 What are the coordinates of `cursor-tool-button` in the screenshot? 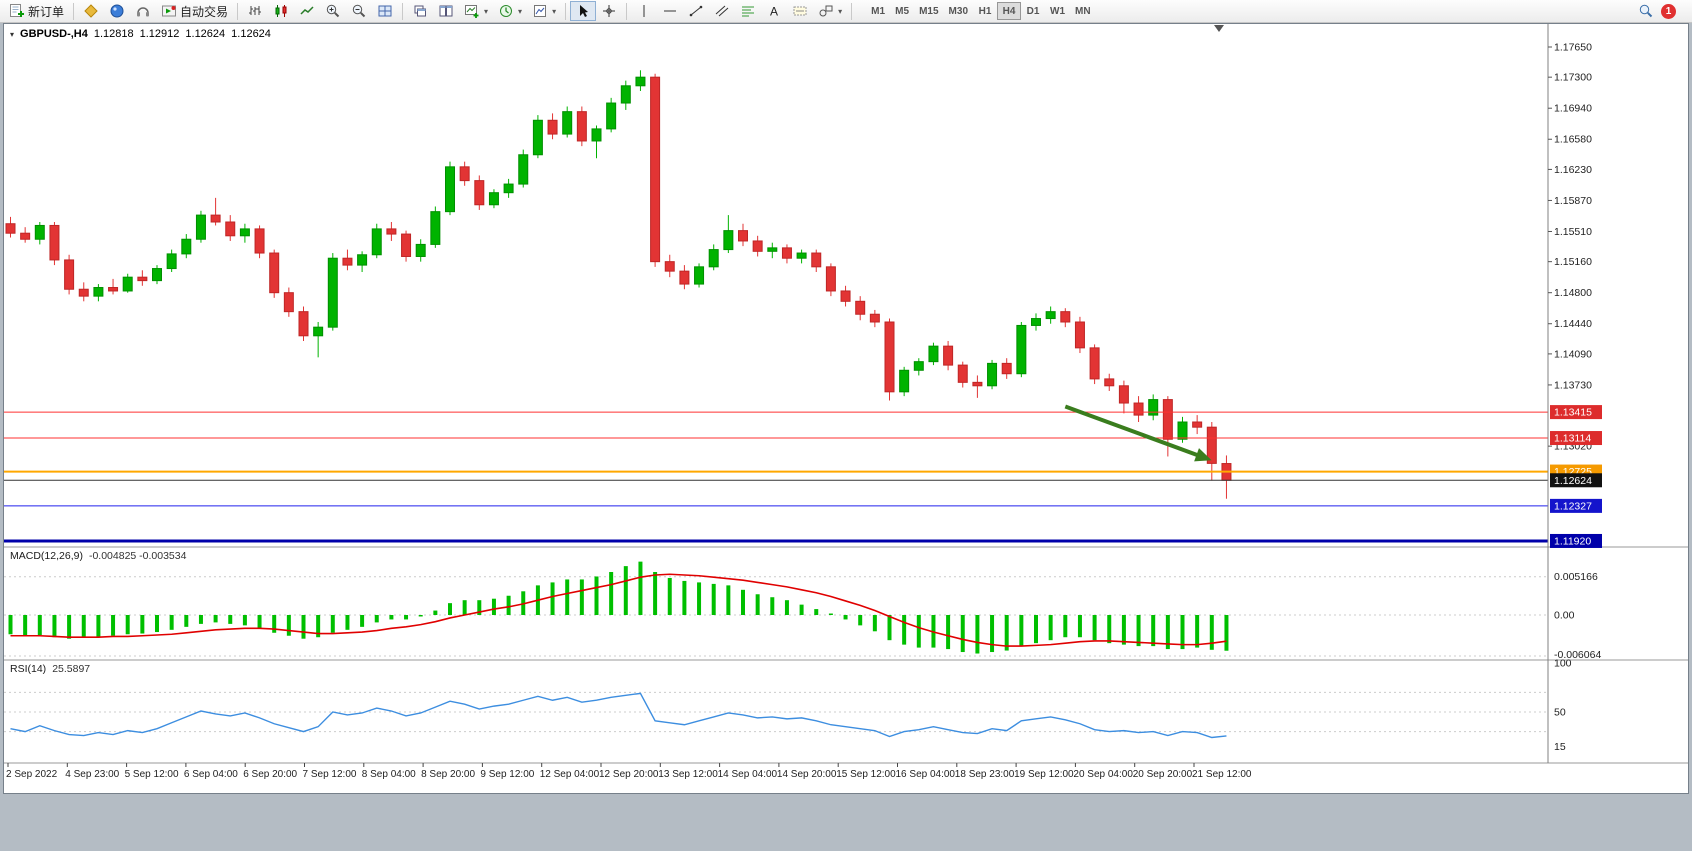 It's located at (583, 11).